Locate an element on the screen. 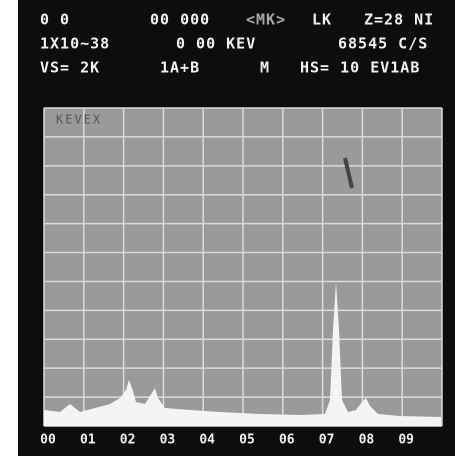 This screenshot has height=456, width=455. header-text: 1X10~38 is located at coordinates (75, 44).